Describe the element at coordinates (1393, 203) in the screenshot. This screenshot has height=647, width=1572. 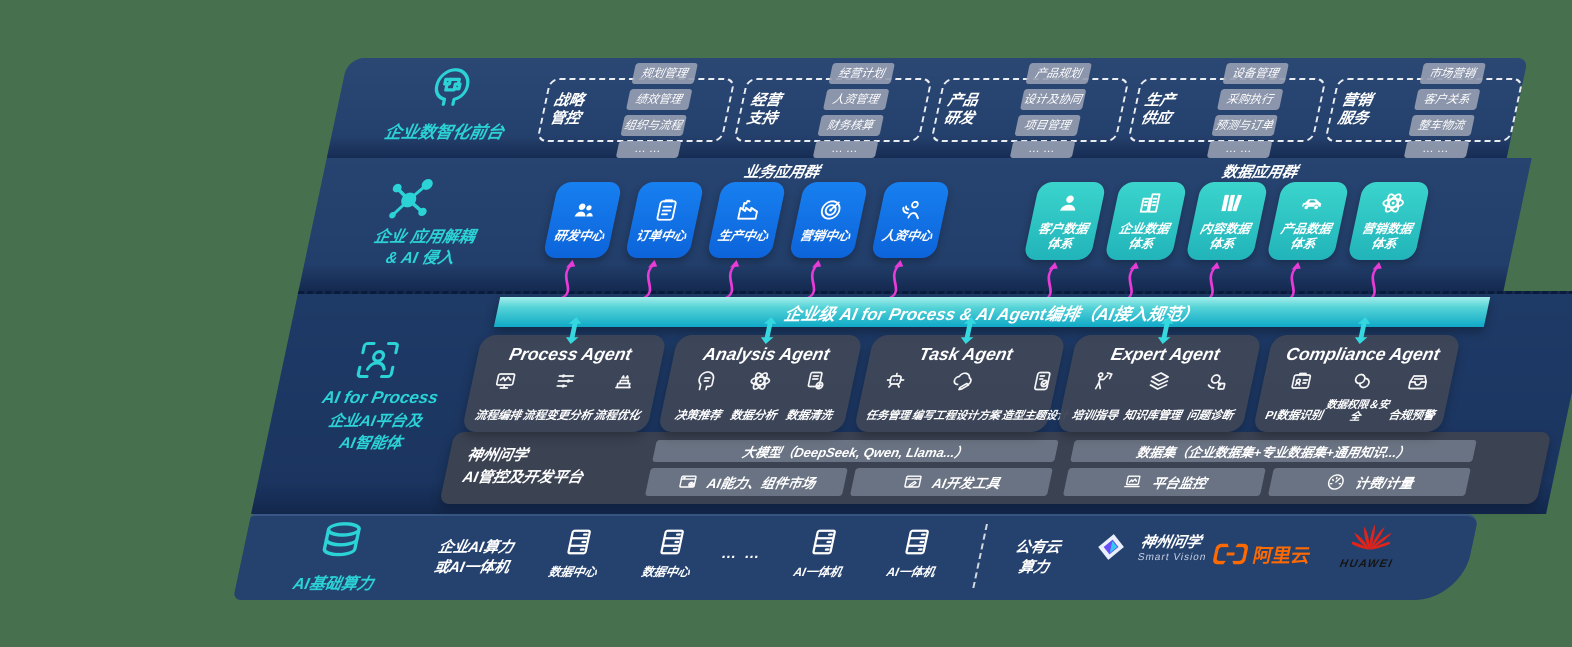
I see `atom-icon` at that location.